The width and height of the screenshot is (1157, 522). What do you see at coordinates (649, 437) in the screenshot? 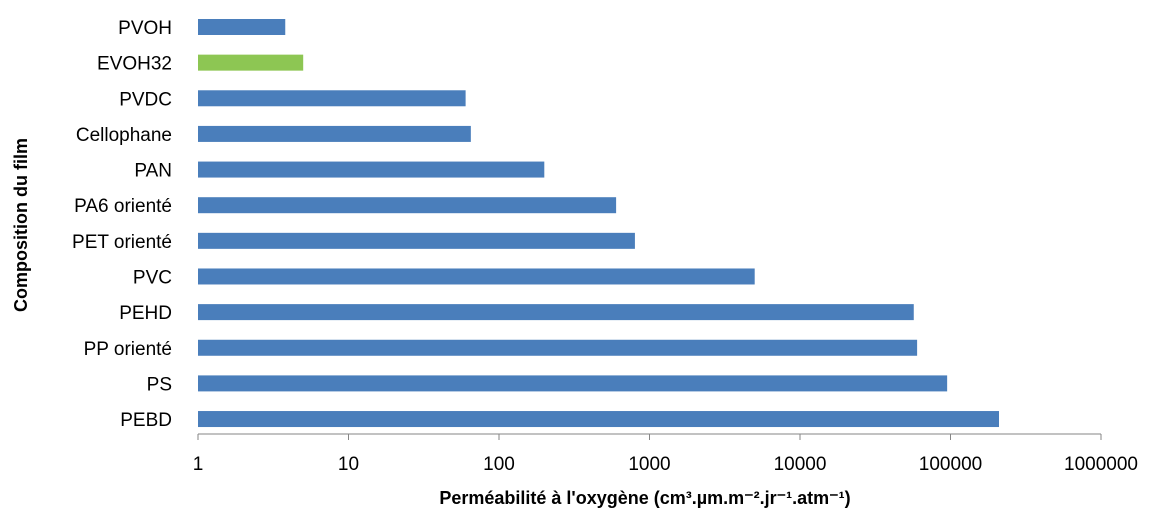
I see `x-ticks` at bounding box center [649, 437].